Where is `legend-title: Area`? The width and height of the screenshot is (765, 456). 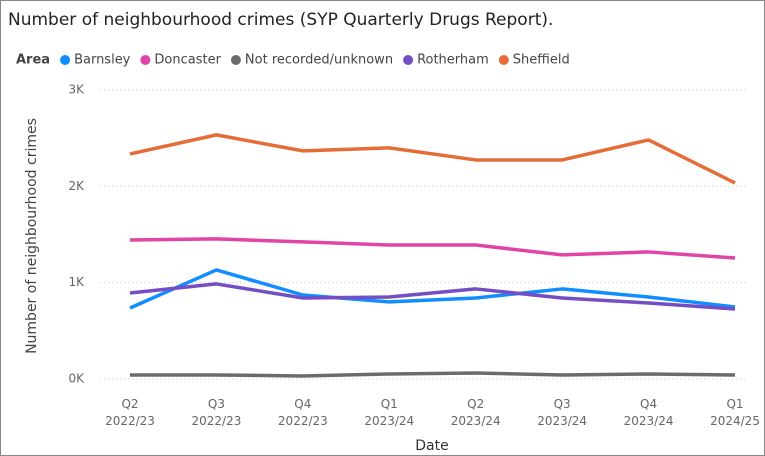 legend-title: Area is located at coordinates (33, 60).